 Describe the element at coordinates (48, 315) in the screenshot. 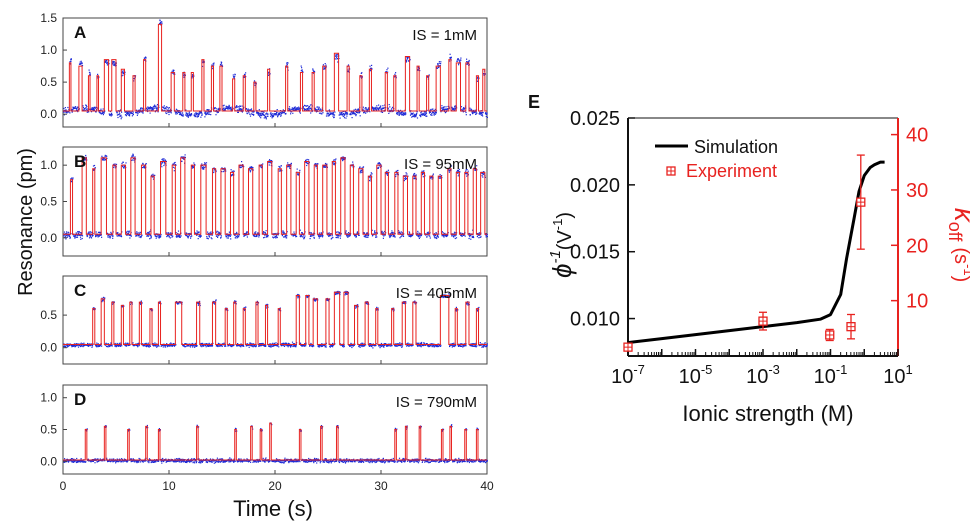

I see `y-tick-label: 0.5` at that location.